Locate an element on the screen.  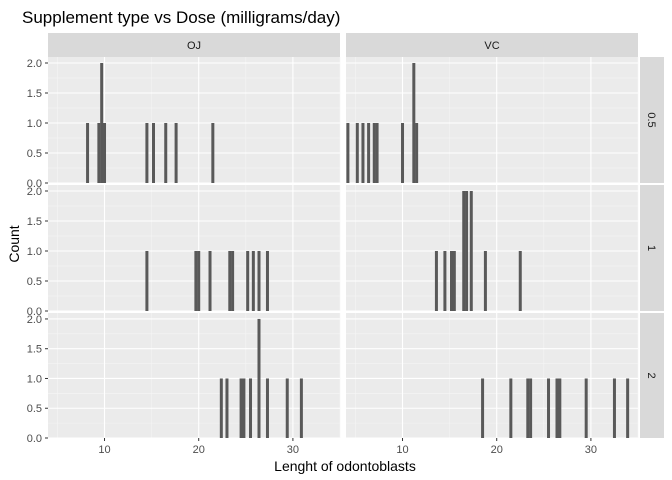
facet-strip-label-vc: VC is located at coordinates (491, 46).